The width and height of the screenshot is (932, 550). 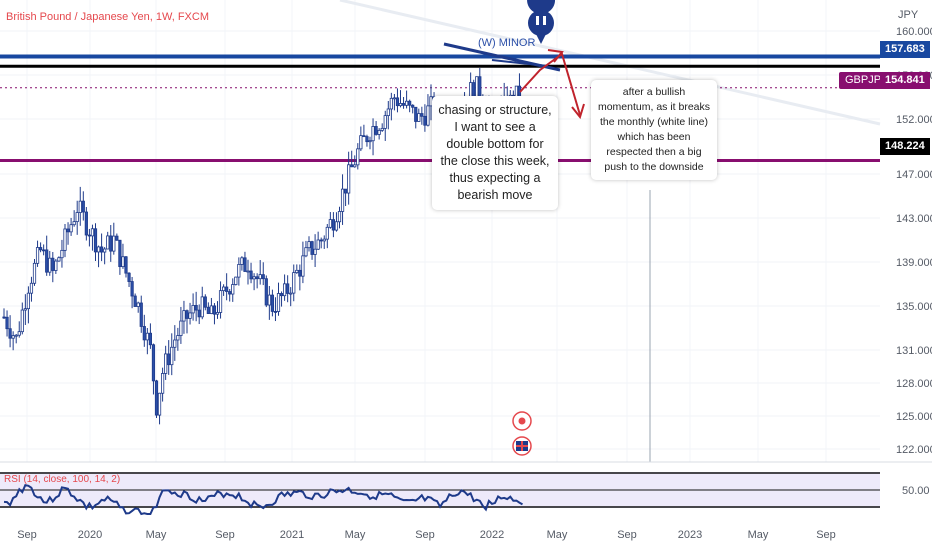 I want to click on projection-arrows, so click(x=550, y=84).